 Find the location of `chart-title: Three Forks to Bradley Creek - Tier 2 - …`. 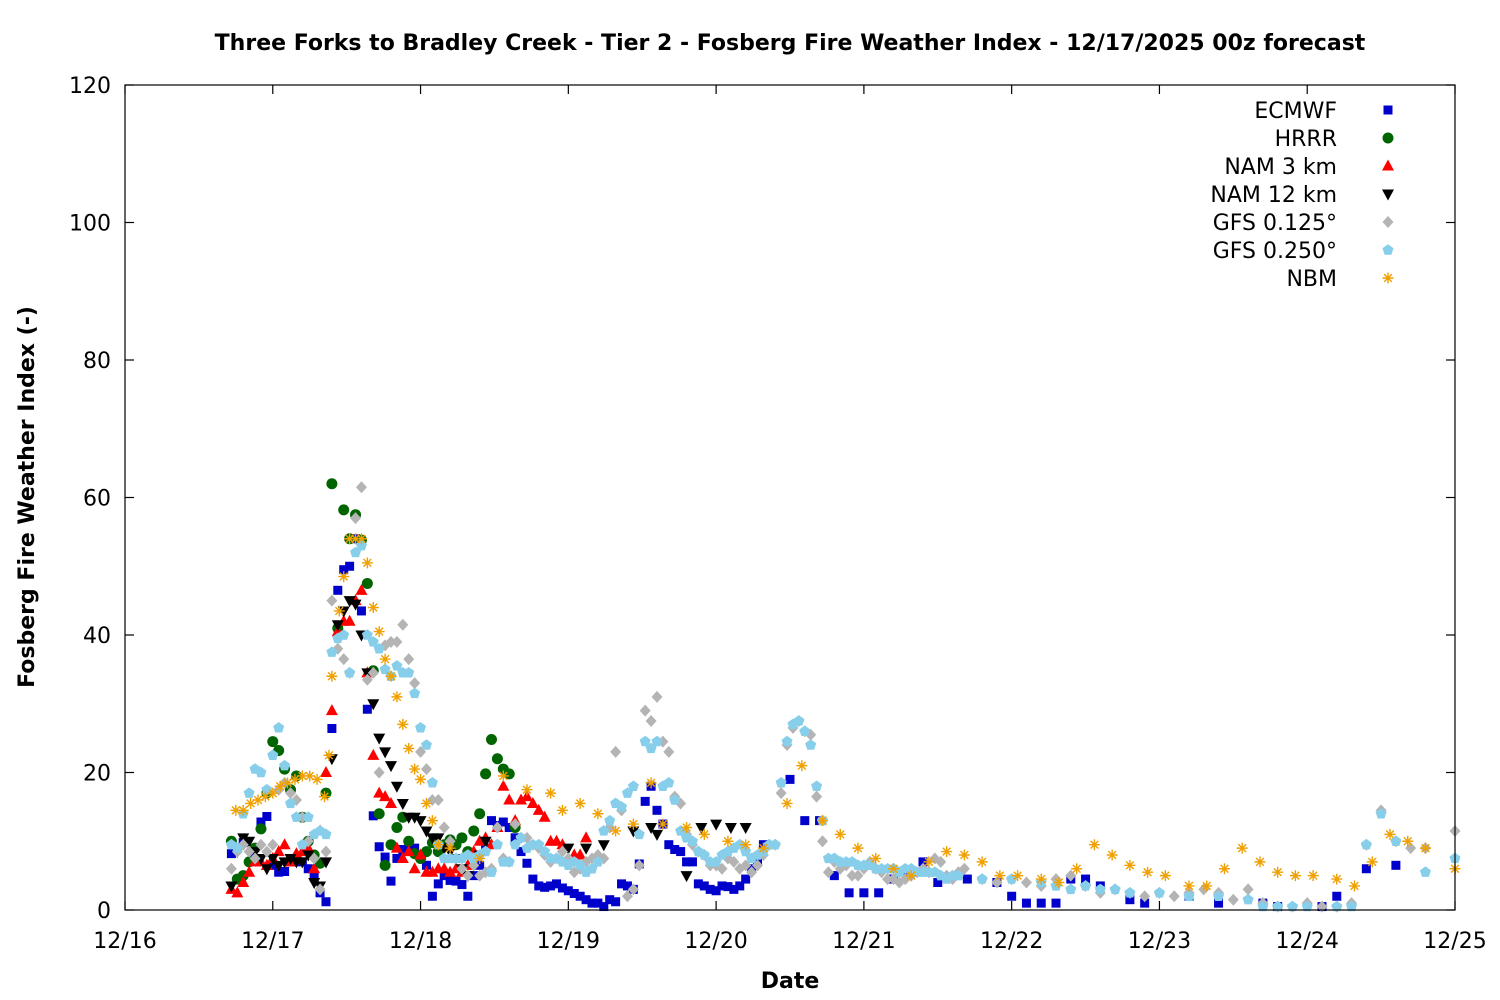

chart-title: Three Forks to Bradley Creek - Tier 2 - … is located at coordinates (790, 43).